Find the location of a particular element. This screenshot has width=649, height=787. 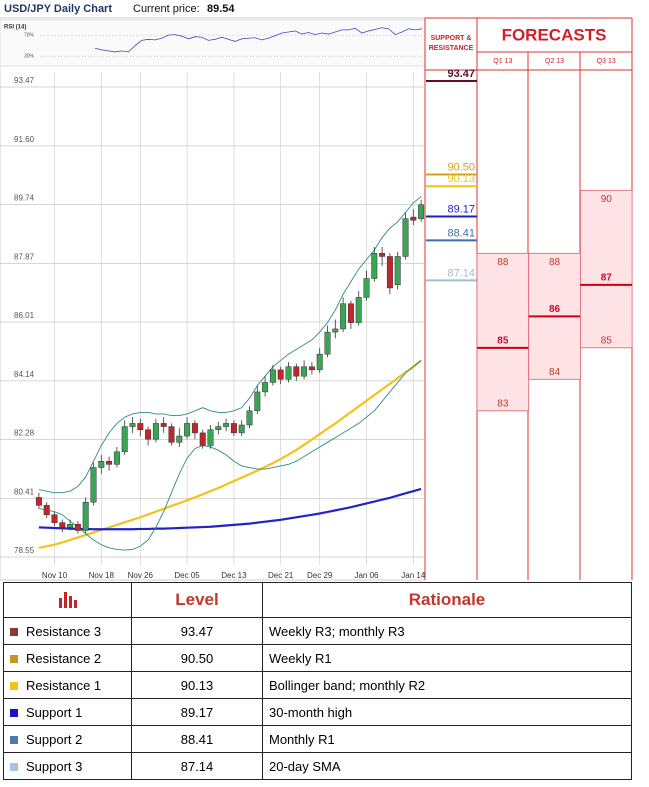

forecast-low-label: 84 is located at coordinates (555, 372).